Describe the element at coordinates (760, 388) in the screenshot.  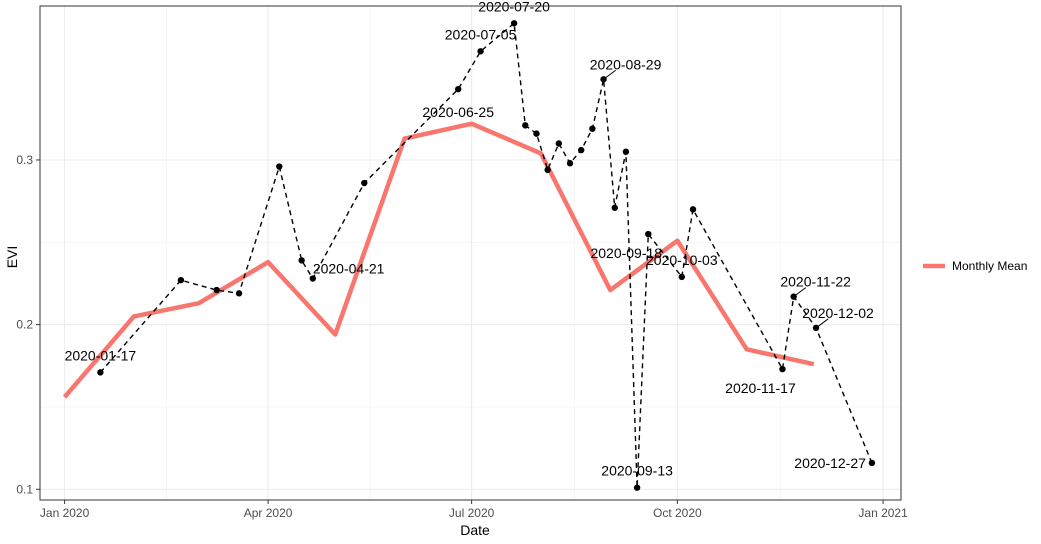
I see `annotation-label: 2020-11-17` at that location.